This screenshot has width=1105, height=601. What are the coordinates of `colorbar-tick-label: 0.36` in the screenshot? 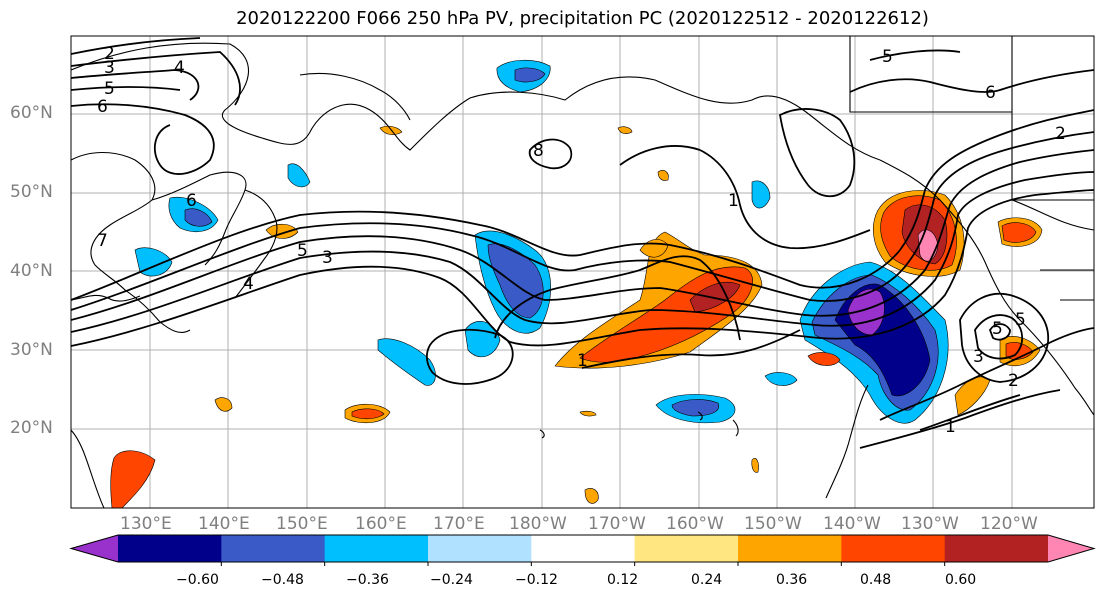 It's located at (792, 580).